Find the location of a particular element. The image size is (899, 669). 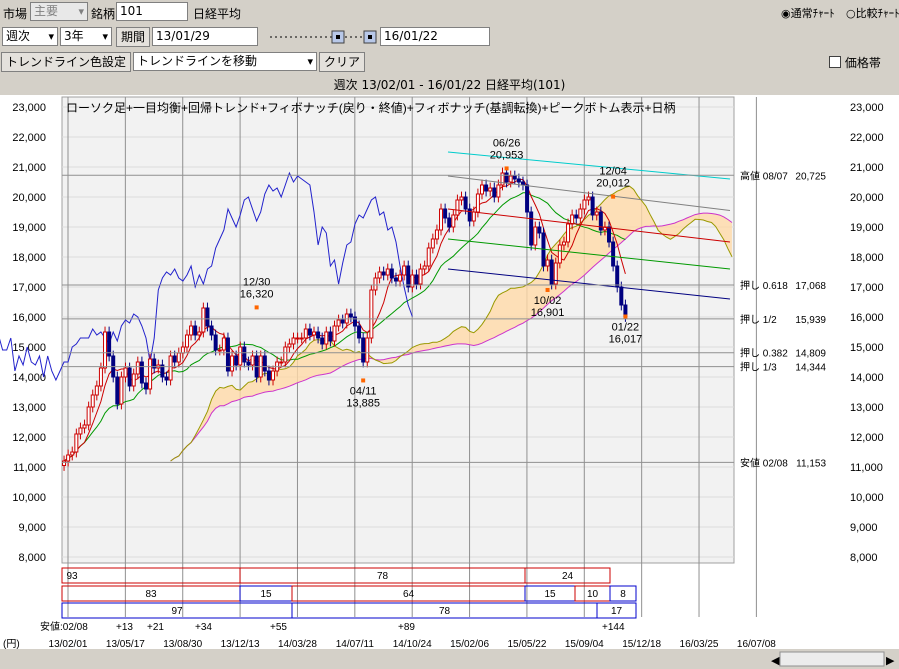

horizontal-scrollbar is located at coordinates (449, 659).